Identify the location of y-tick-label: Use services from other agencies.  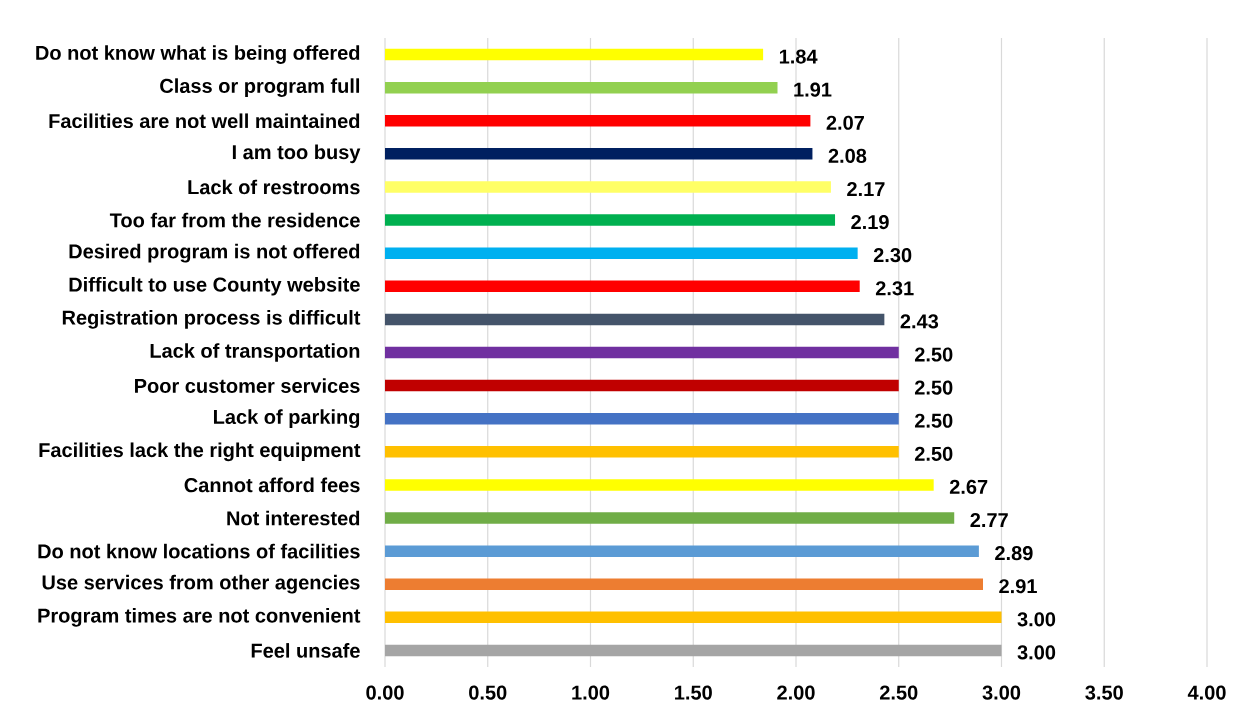
(201, 584).